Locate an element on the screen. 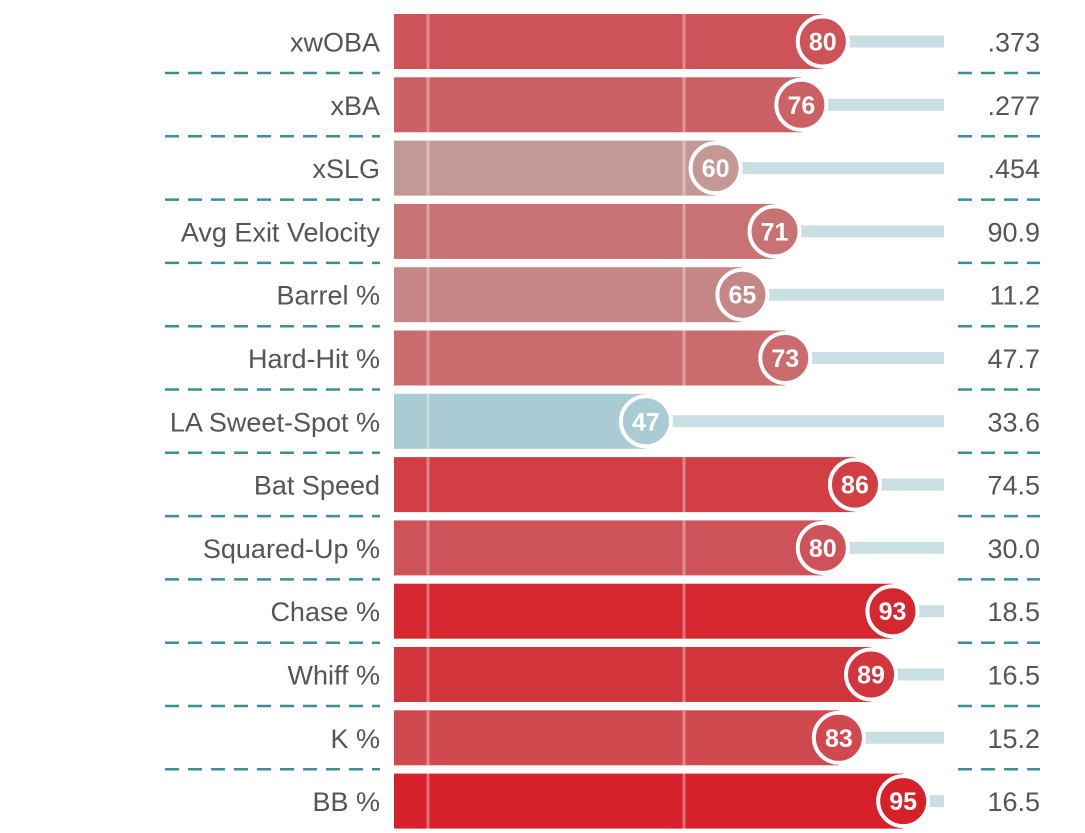 The width and height of the screenshot is (1085, 833). percentile-value-label: 65 is located at coordinates (742, 296).